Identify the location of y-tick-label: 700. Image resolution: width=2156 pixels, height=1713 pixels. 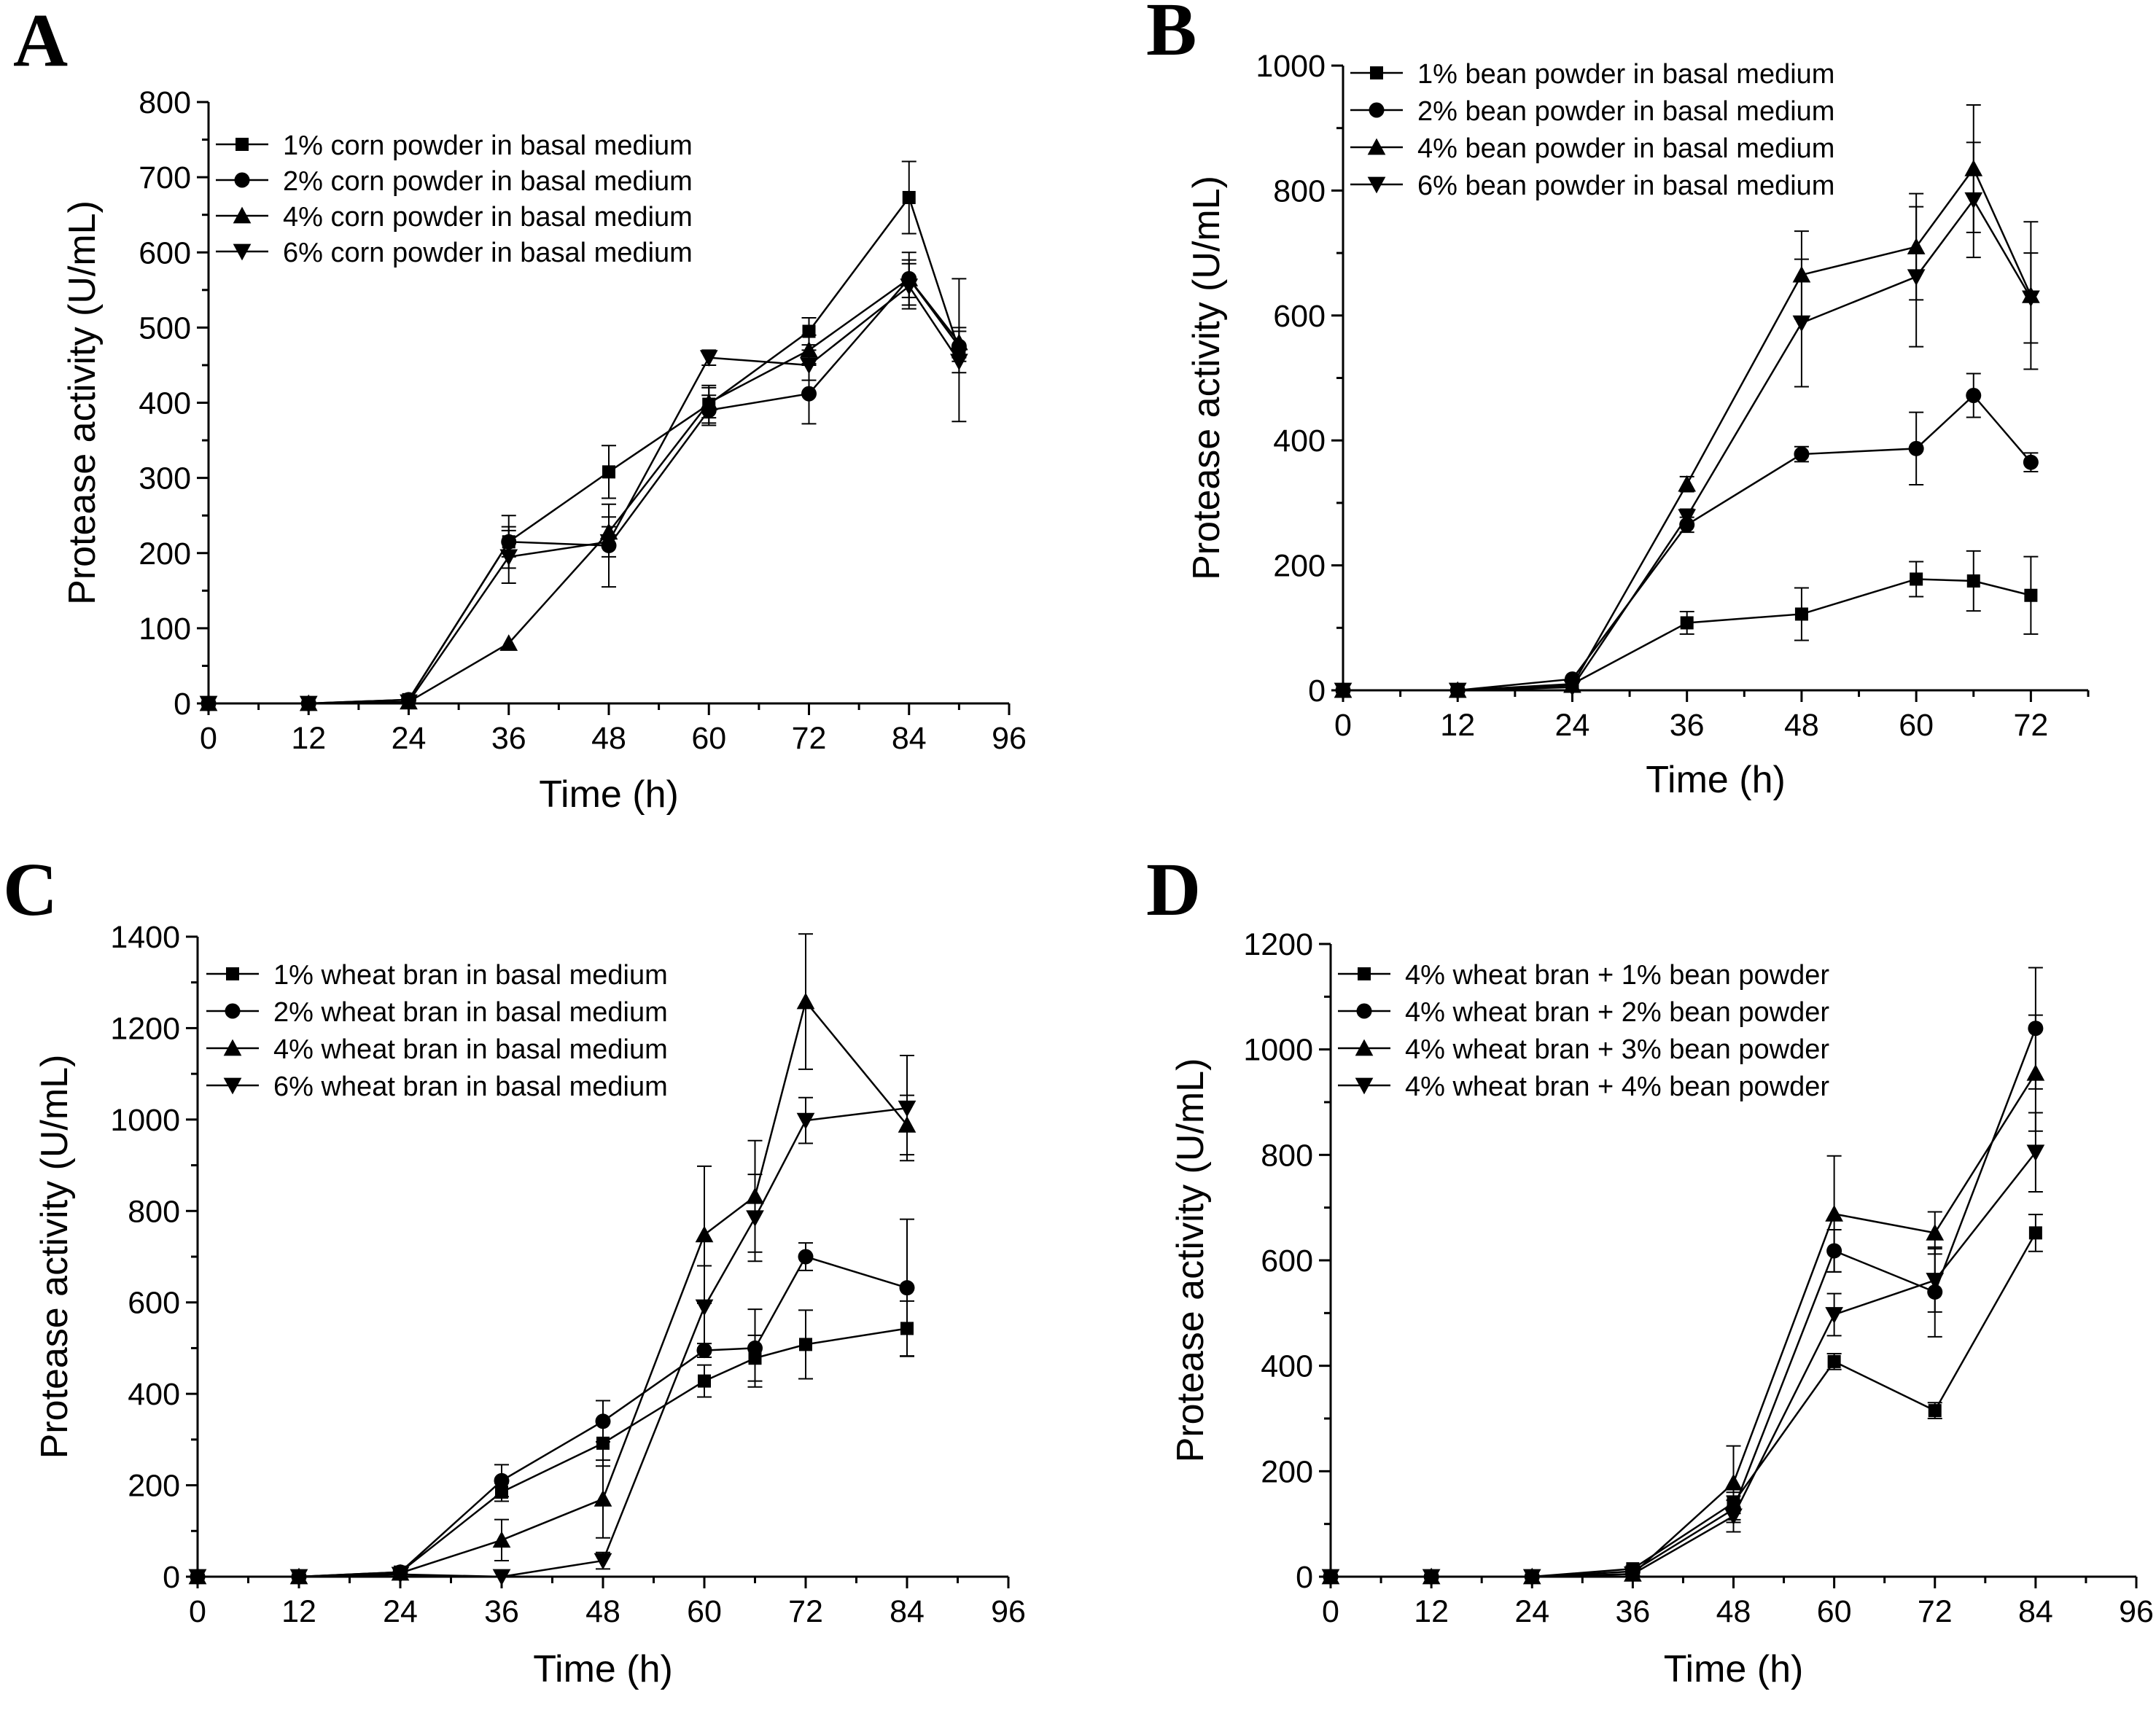
(165, 177).